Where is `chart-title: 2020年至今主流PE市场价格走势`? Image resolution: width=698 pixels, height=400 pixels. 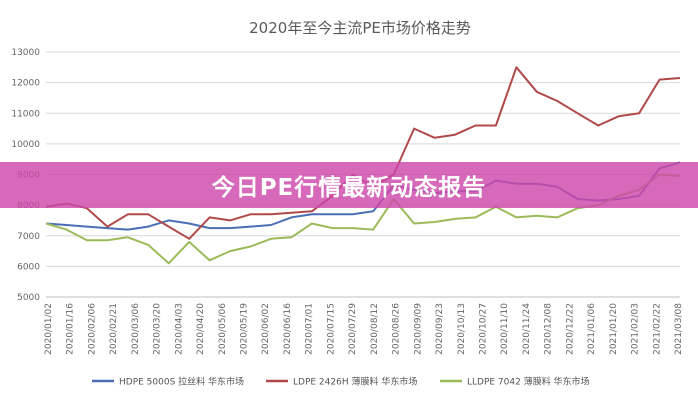
chart-title: 2020年至今主流PE市场价格走势 is located at coordinates (360, 28).